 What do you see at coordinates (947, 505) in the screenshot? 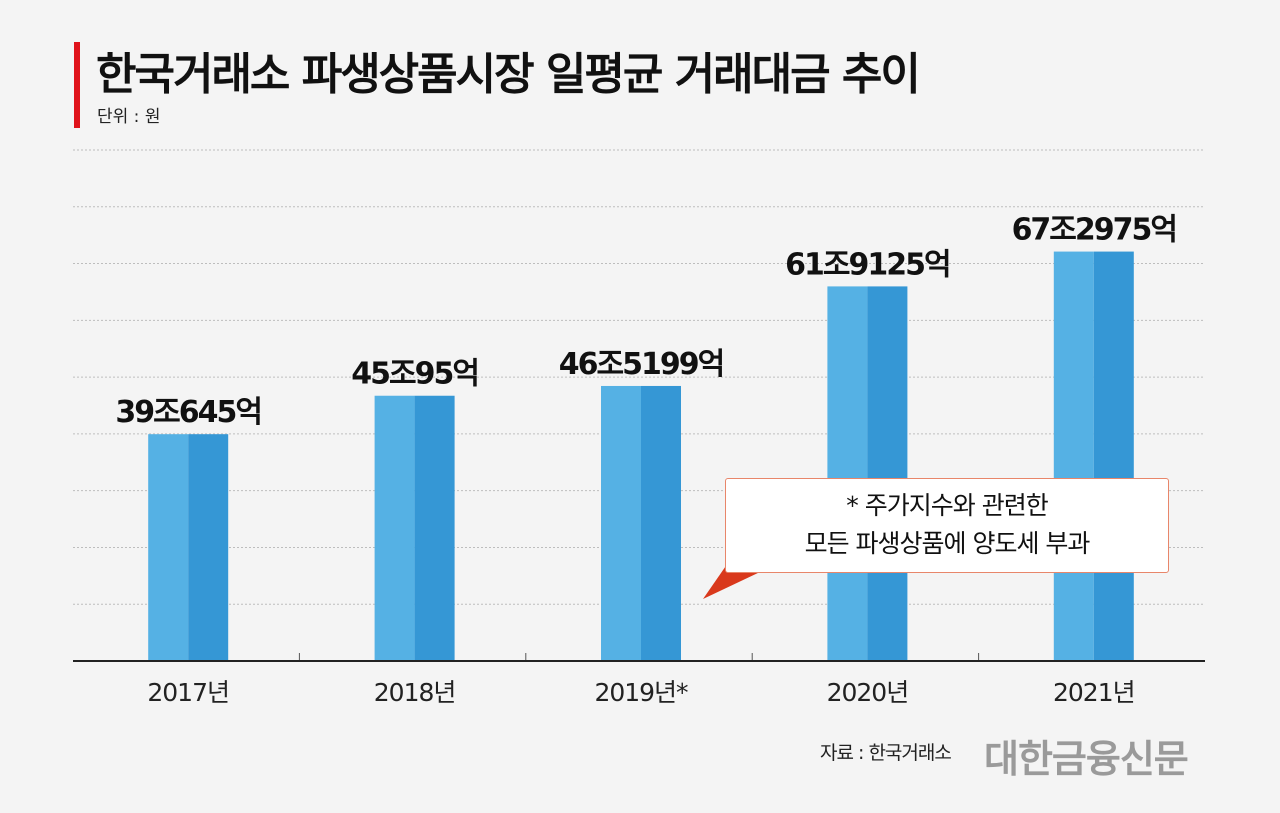
I see `callout-line-1: * 주가지수와 관련한` at bounding box center [947, 505].